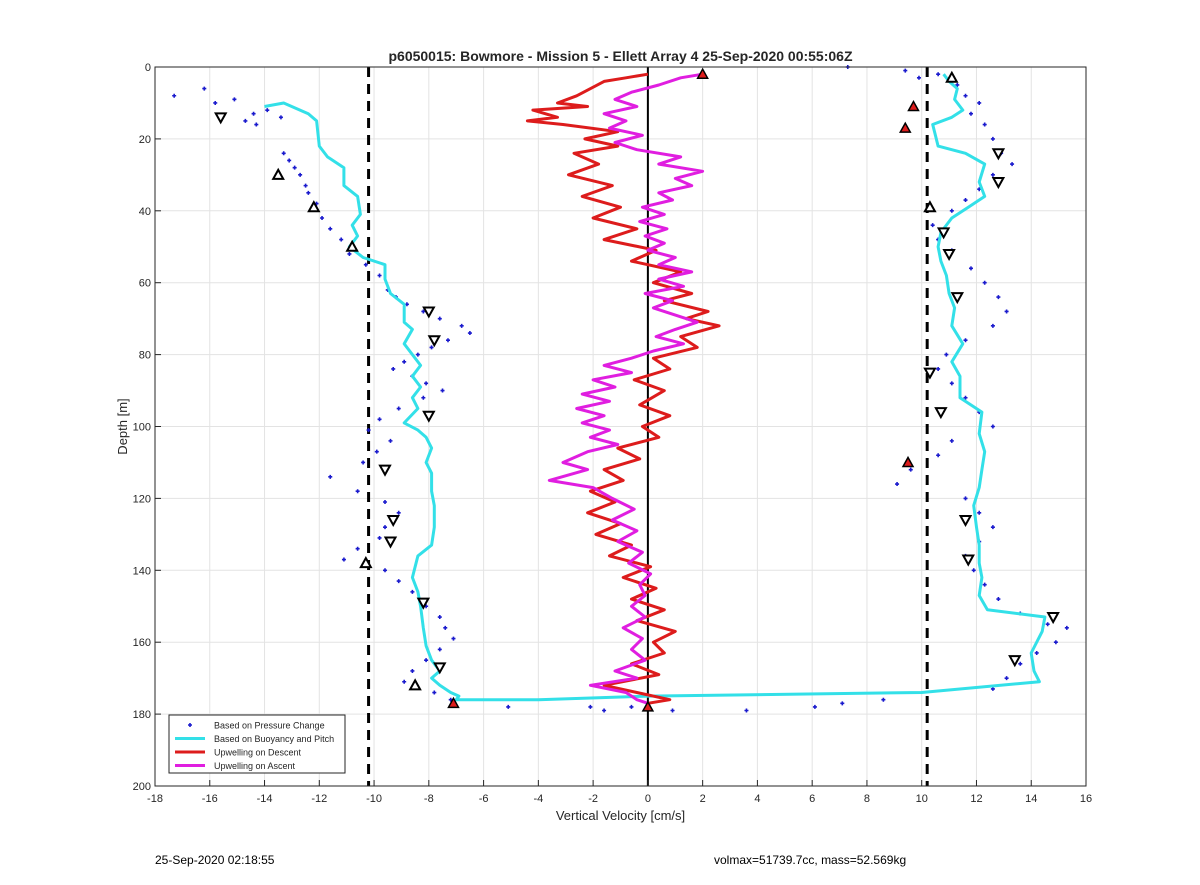 Image resolution: width=1200 pixels, height=885 pixels. I want to click on series-upwelling-descent, so click(623, 388).